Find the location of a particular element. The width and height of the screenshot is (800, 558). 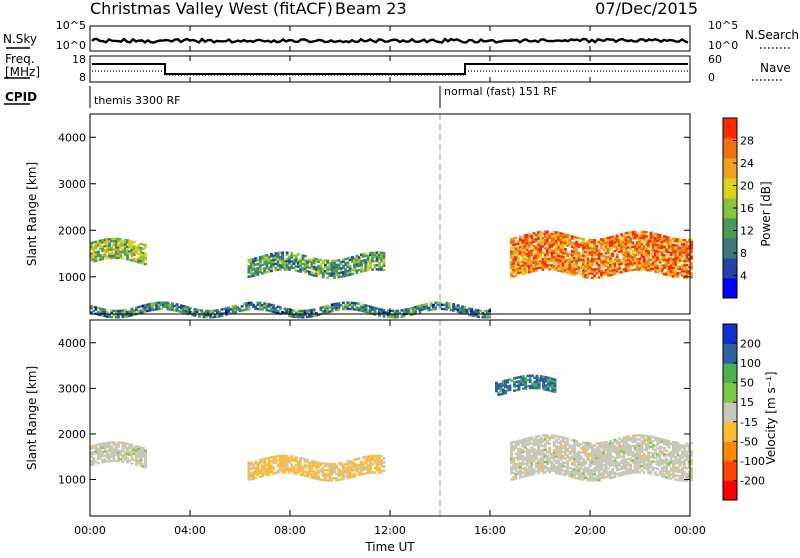

velocity-ytick-label: 3000 is located at coordinates (72, 388).